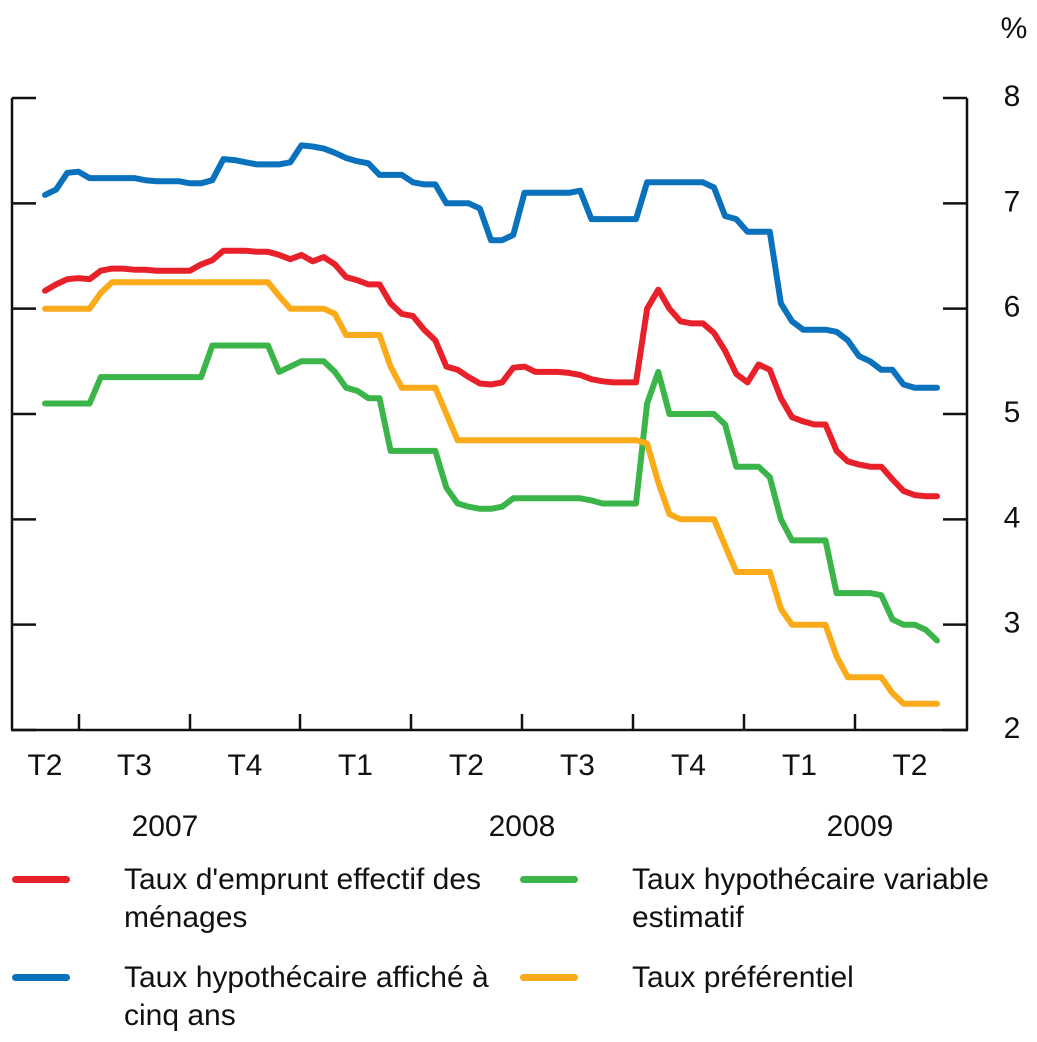 The height and width of the screenshot is (1042, 1037). What do you see at coordinates (860, 826) in the screenshot?
I see `year-label: 2009` at bounding box center [860, 826].